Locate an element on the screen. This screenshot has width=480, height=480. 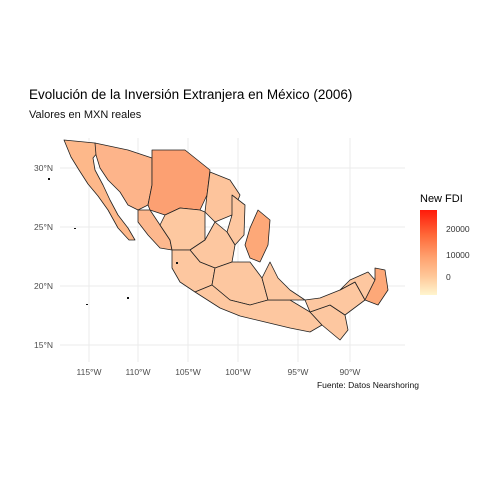
lon-label-110: 110°W is located at coordinates (138, 372).